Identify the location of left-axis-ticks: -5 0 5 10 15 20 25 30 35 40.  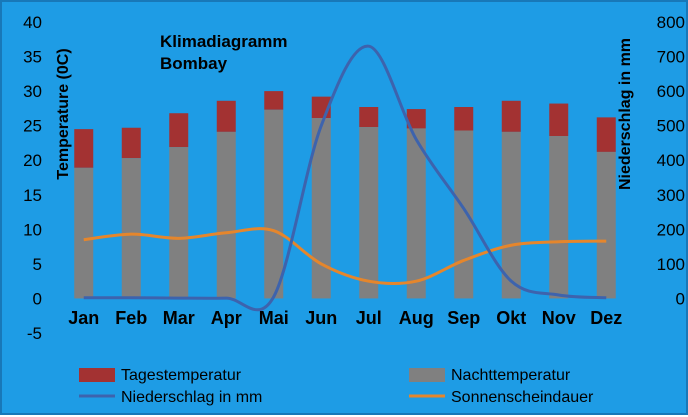
(32, 178).